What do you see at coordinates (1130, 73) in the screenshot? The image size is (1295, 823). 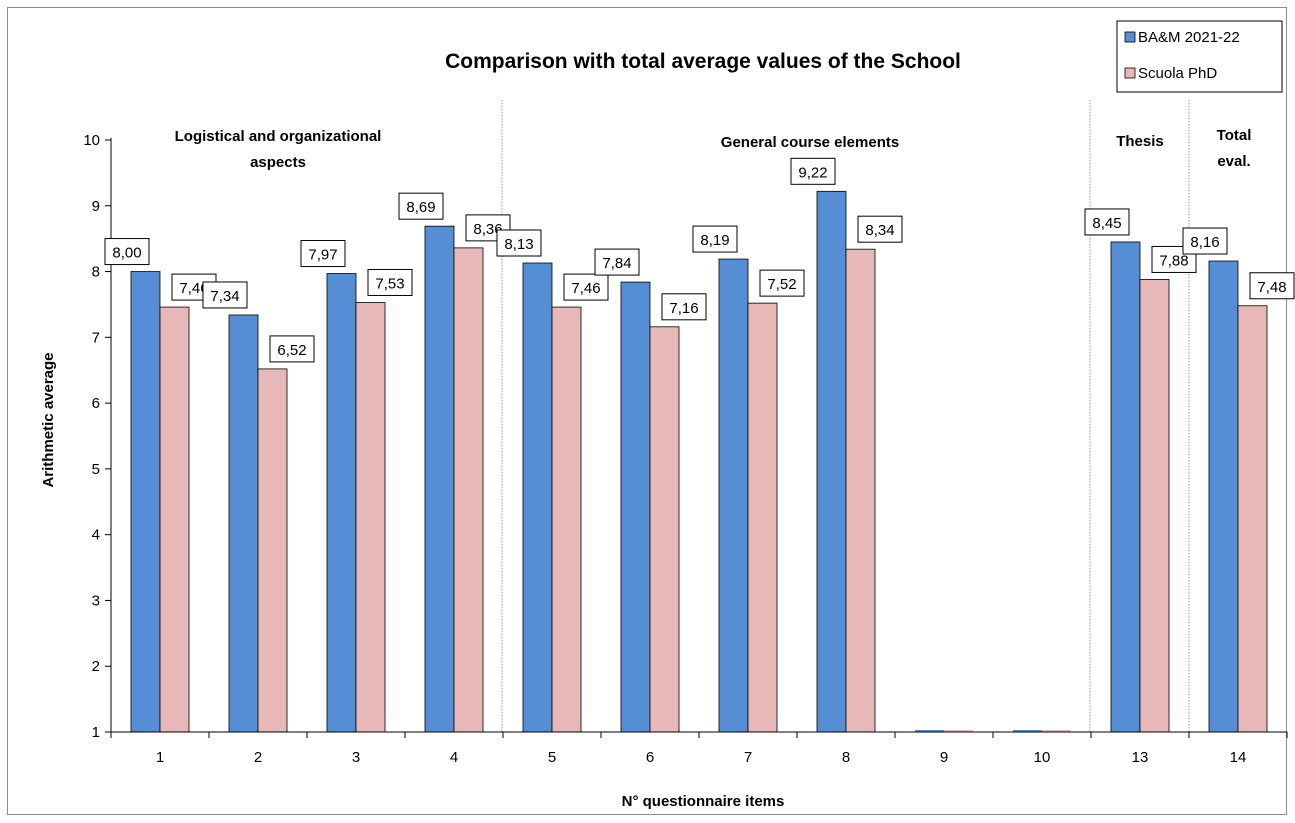 I see `legend-swatch-scuola-phd` at bounding box center [1130, 73].